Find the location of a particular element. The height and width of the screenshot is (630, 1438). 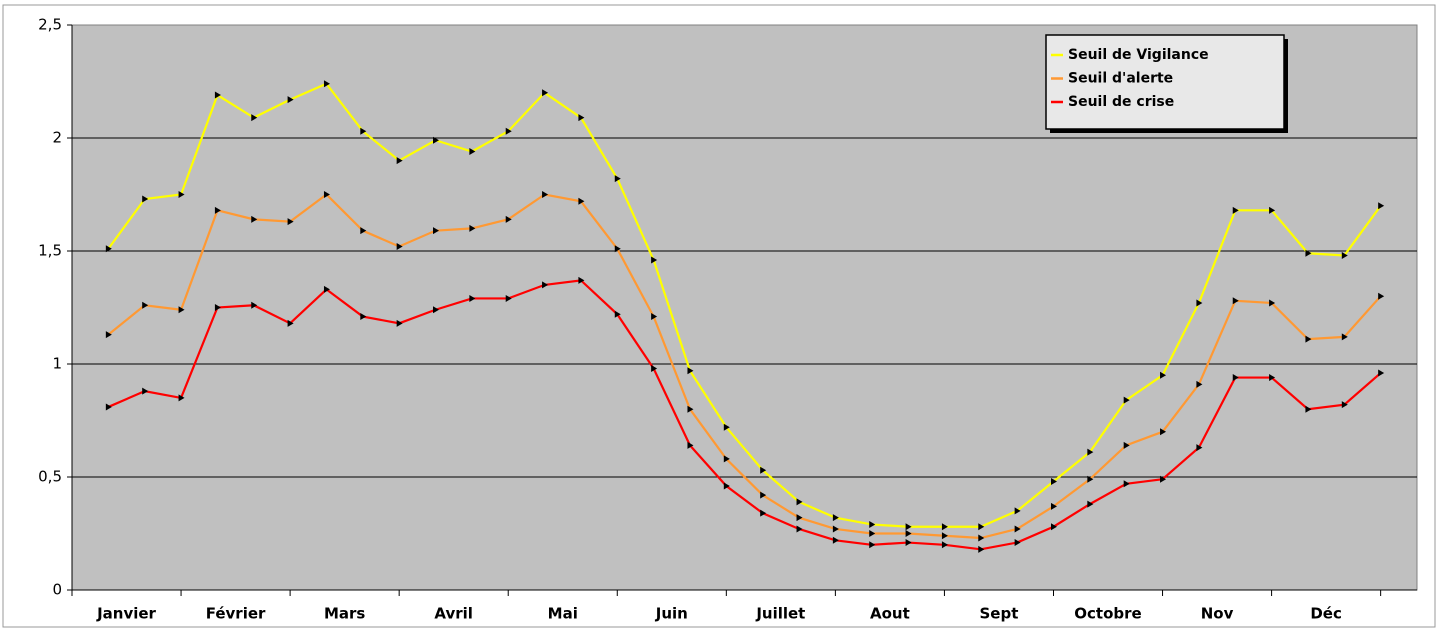

legend is located at coordinates (1165, 82).